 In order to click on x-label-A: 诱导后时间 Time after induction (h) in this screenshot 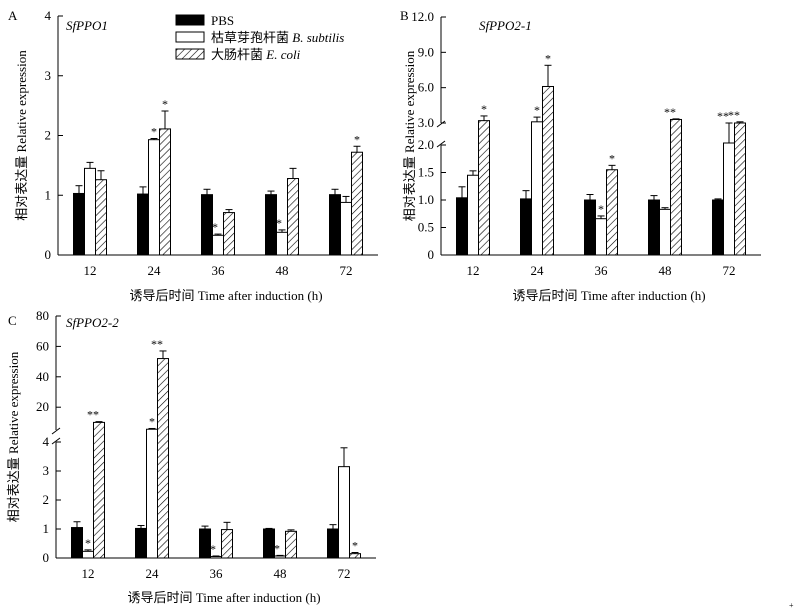, I will do `click(225, 295)`.